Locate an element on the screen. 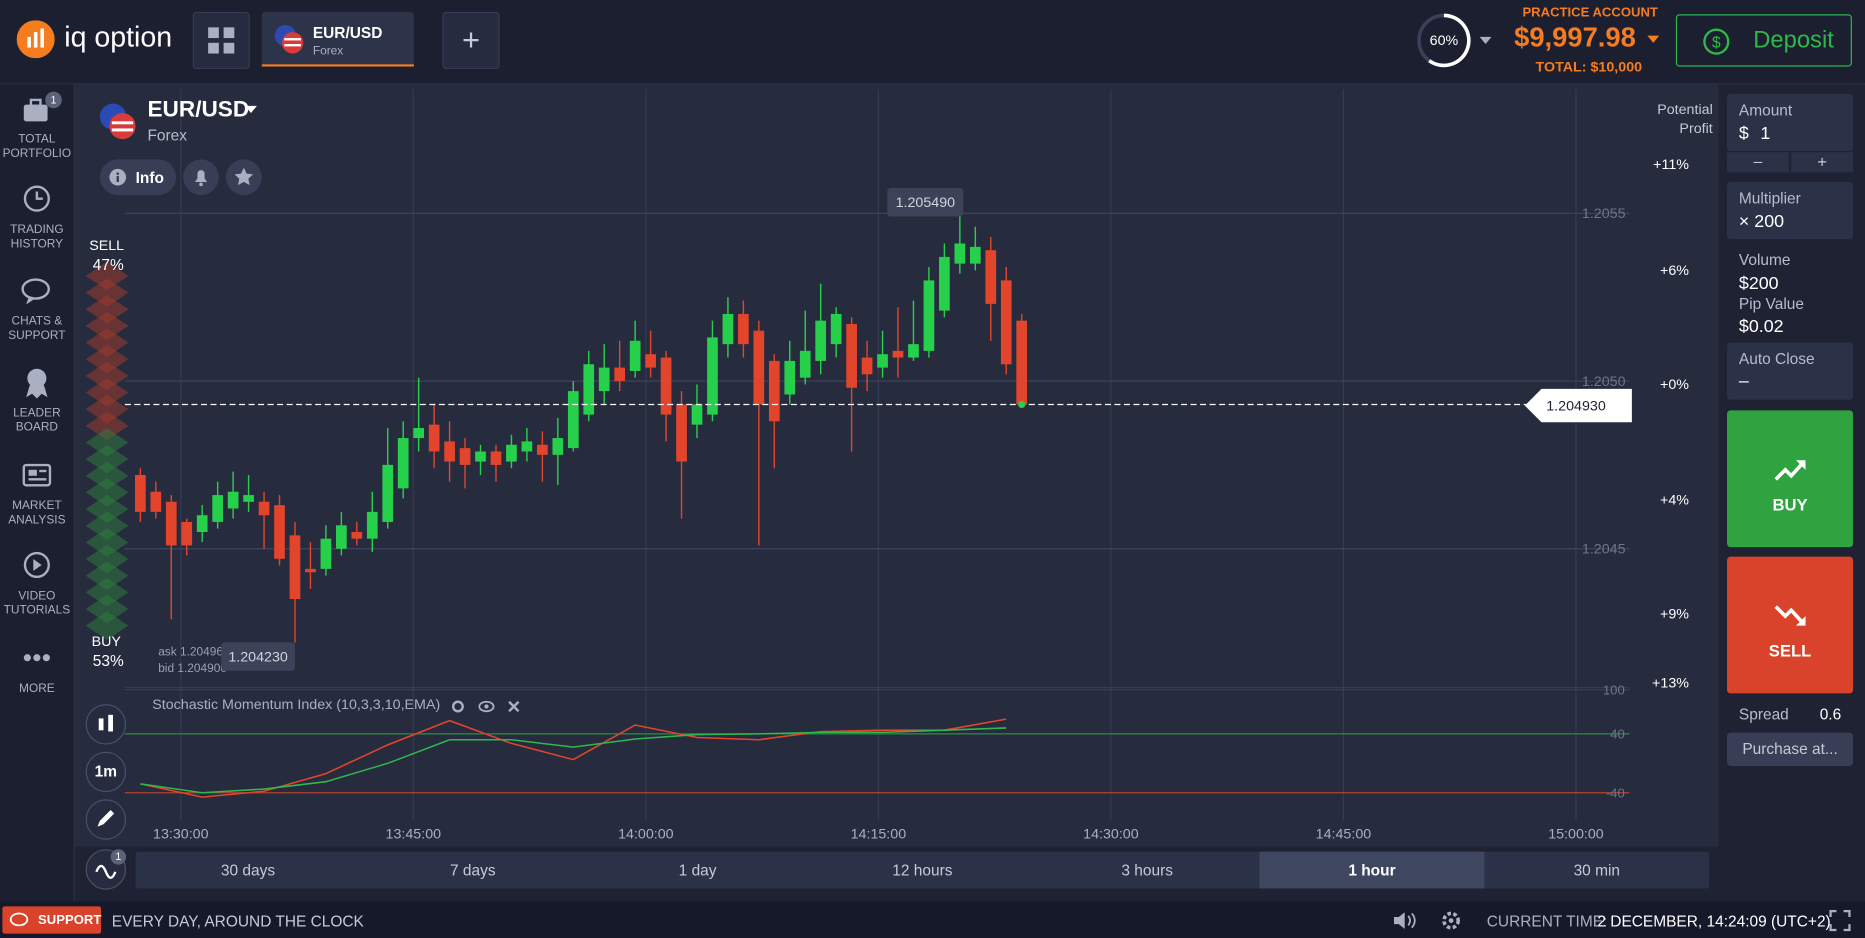 The height and width of the screenshot is (938, 1865). info-button: Info is located at coordinates (138, 177).